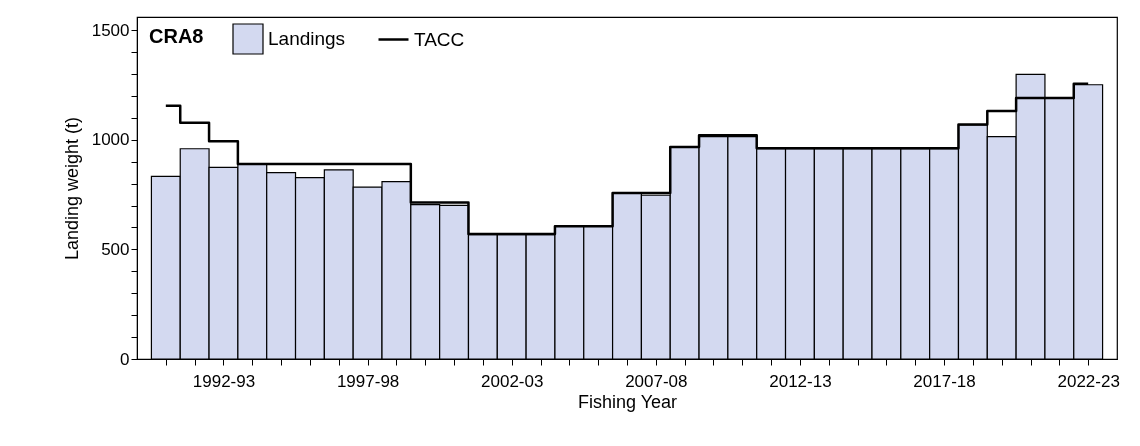  What do you see at coordinates (1088, 381) in the screenshot?
I see `x-tick-label: 2022-23` at bounding box center [1088, 381].